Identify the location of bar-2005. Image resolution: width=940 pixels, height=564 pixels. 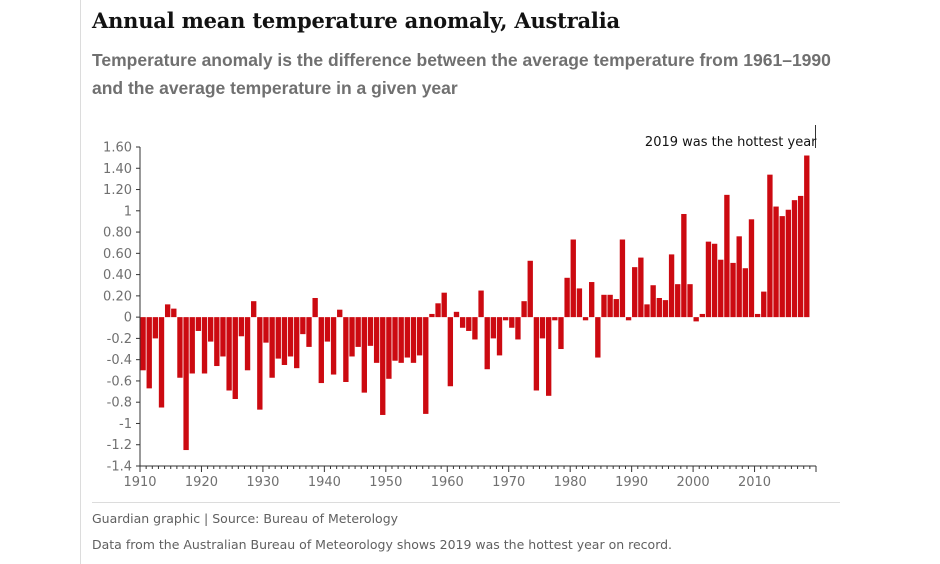
(727, 256).